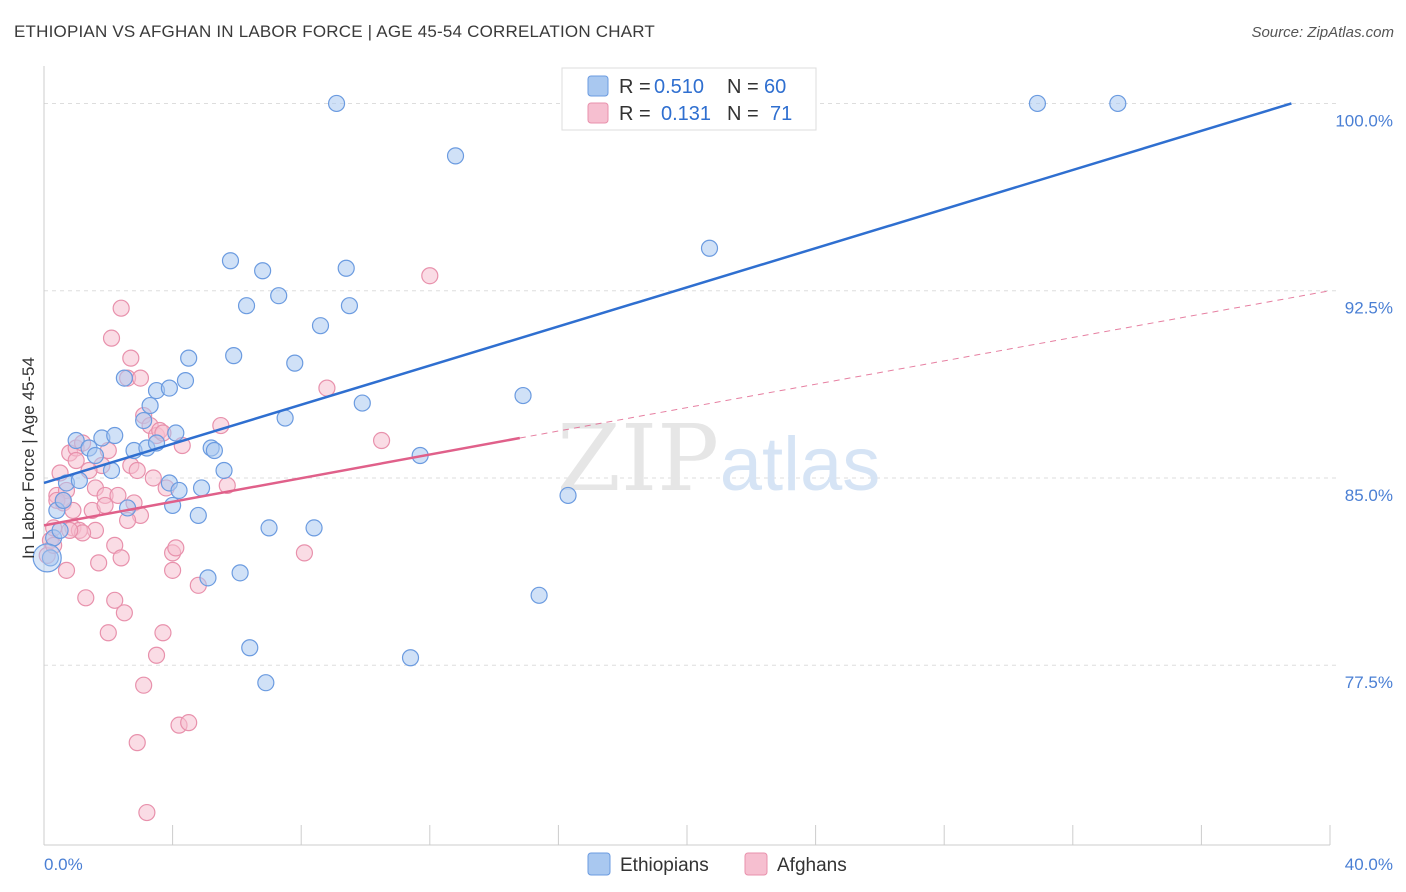 The height and width of the screenshot is (892, 1406). Describe the element at coordinates (638, 458) in the screenshot. I see `watermark-zip: ZIP` at that location.